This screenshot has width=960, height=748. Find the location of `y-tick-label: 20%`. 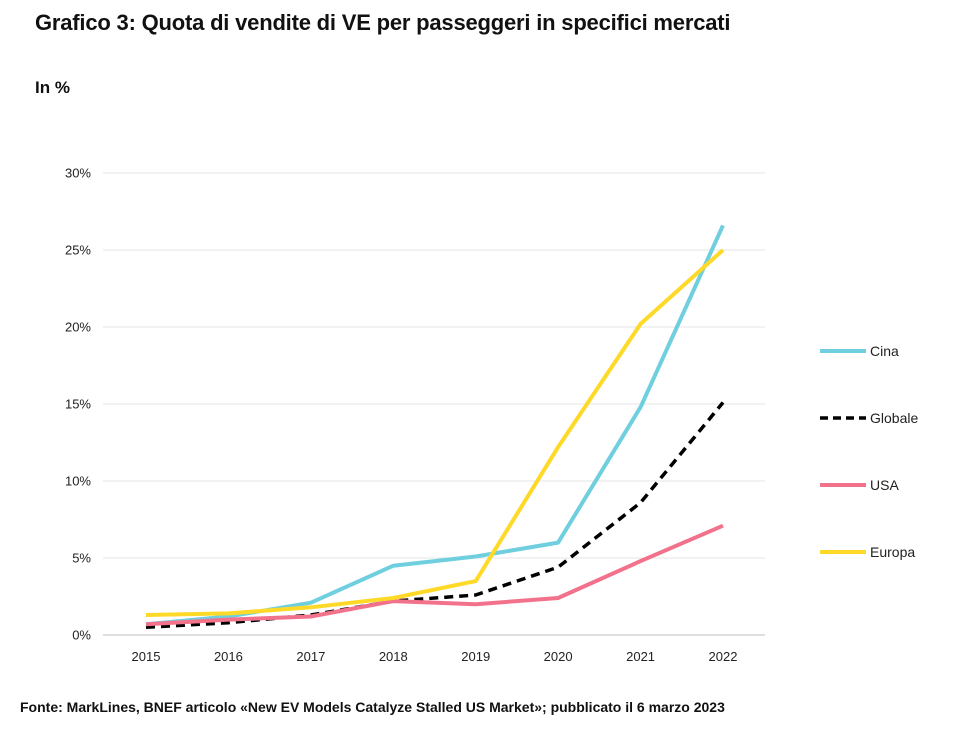

y-tick-label: 20% is located at coordinates (78, 327).